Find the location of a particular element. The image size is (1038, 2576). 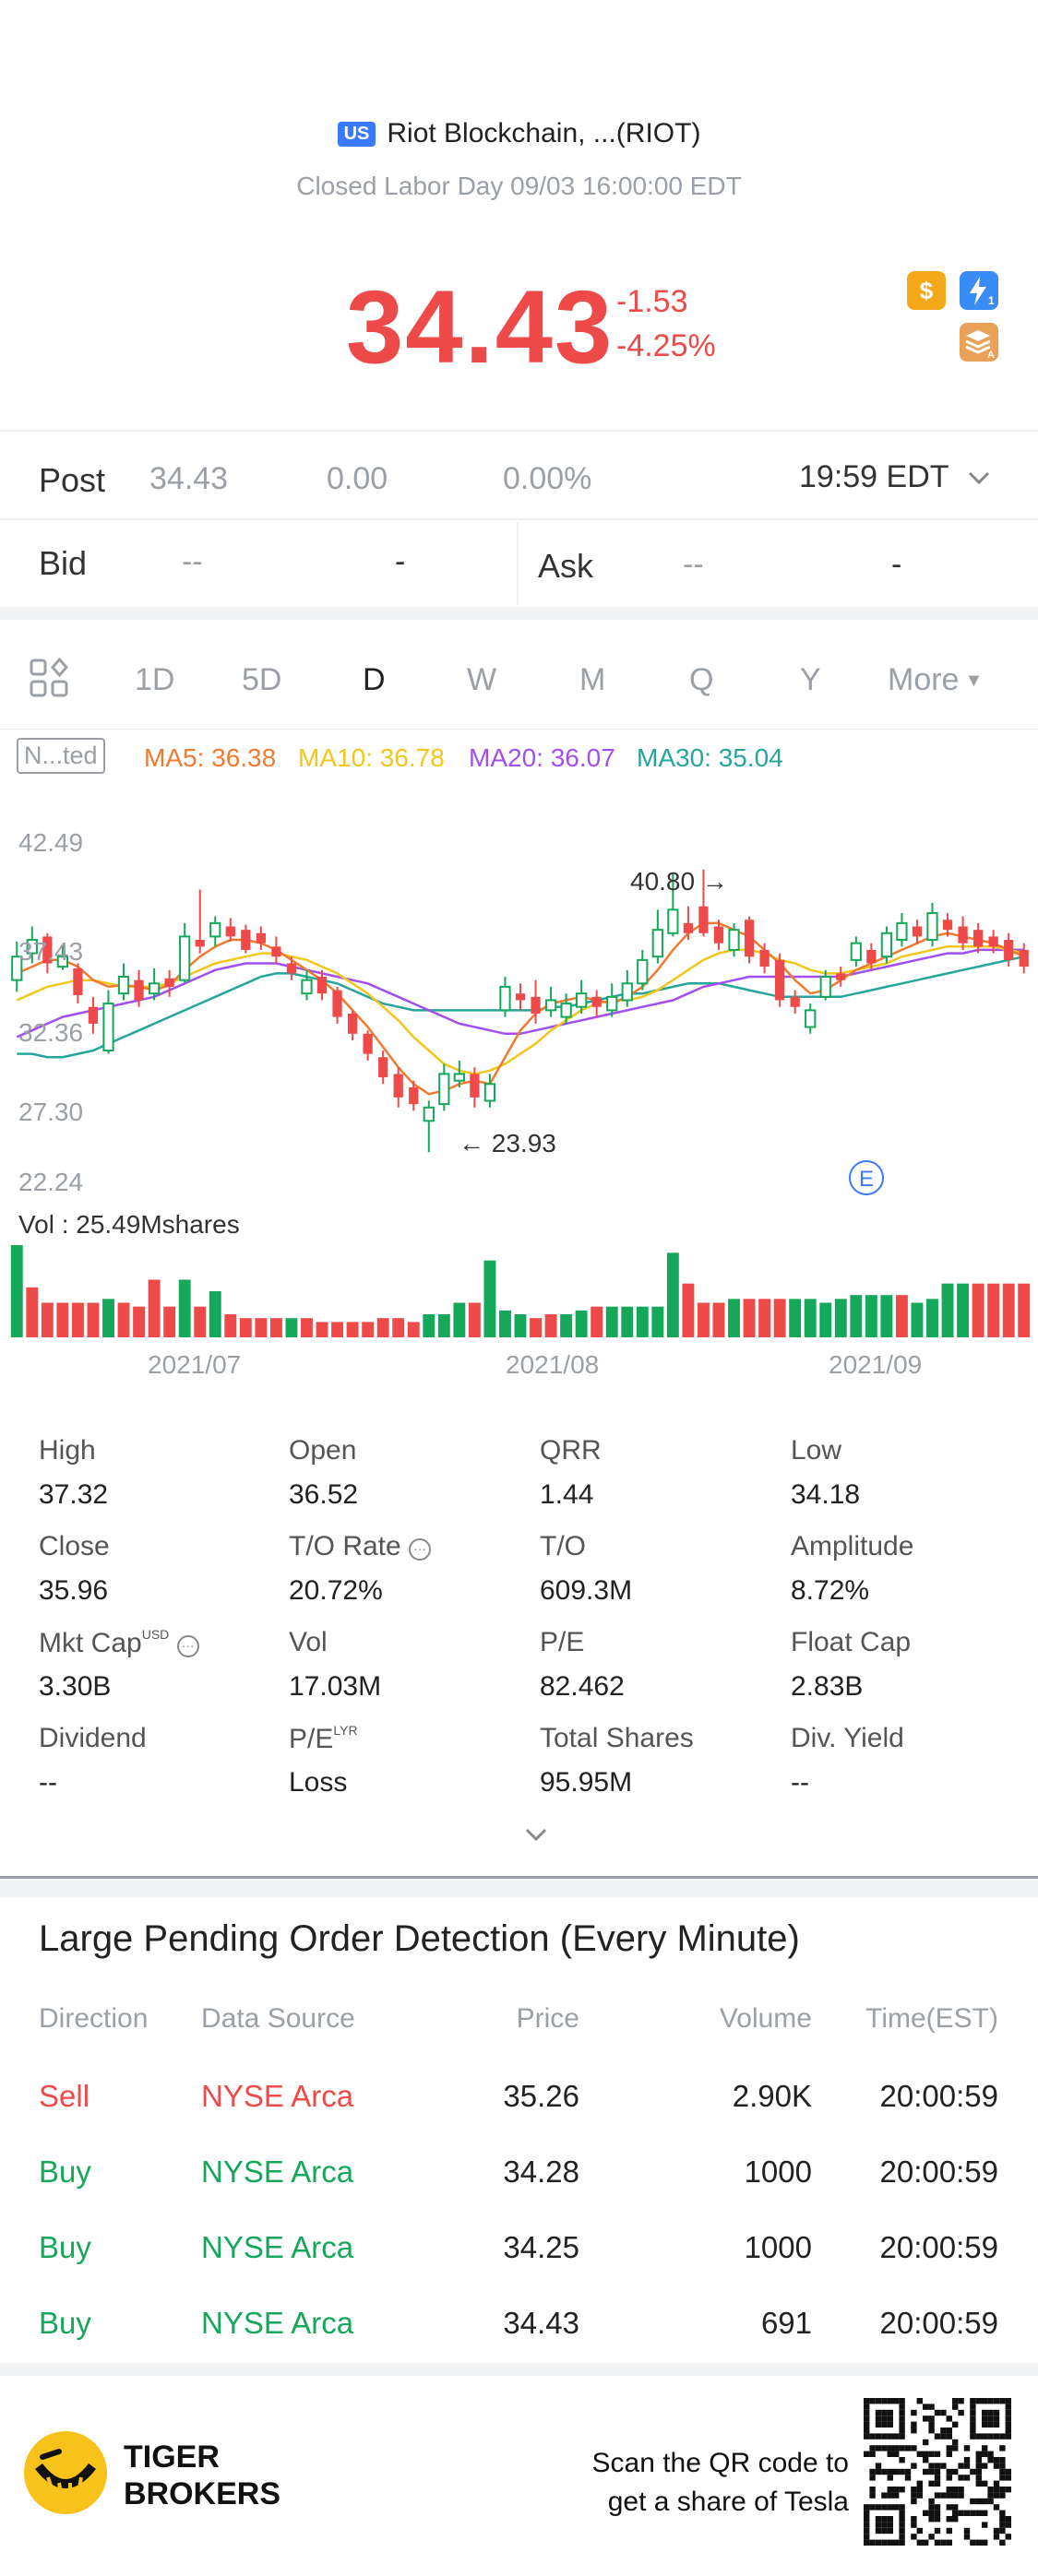

tab-1d: 1D is located at coordinates (155, 679).